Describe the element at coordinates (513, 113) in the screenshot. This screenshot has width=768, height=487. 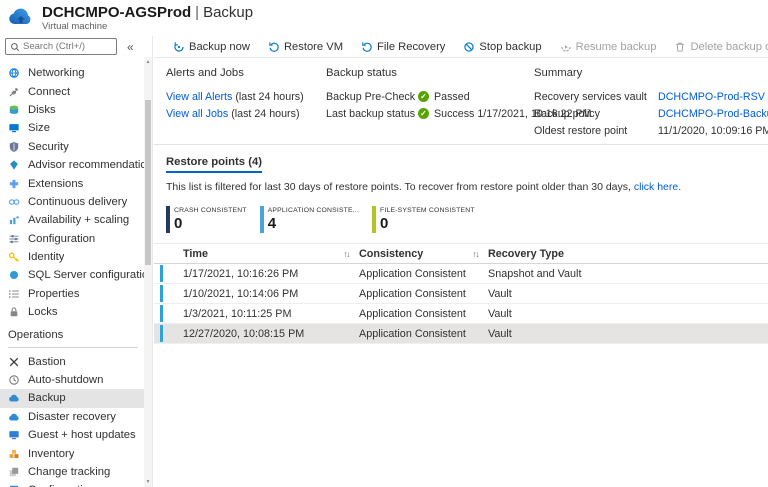
I see `status-value: Success 1/17/2021, 10:16:22 PM` at that location.